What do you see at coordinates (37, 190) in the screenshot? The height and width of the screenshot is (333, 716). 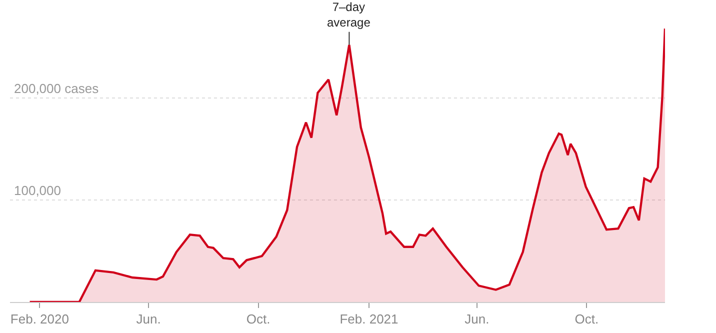 I see `y-tick-label: 100,000` at bounding box center [37, 190].